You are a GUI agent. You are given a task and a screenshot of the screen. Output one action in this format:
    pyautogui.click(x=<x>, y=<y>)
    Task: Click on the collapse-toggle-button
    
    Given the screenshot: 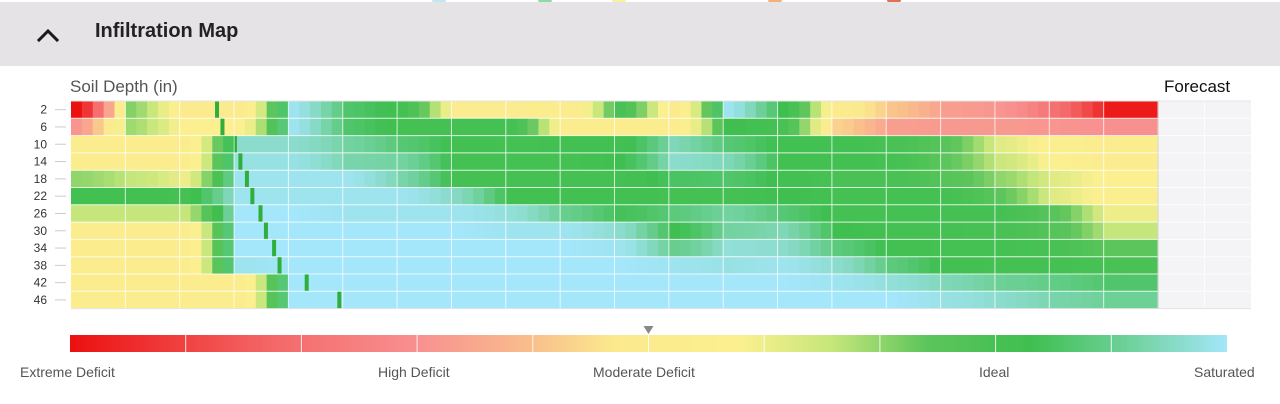 What is the action you would take?
    pyautogui.click(x=48, y=35)
    